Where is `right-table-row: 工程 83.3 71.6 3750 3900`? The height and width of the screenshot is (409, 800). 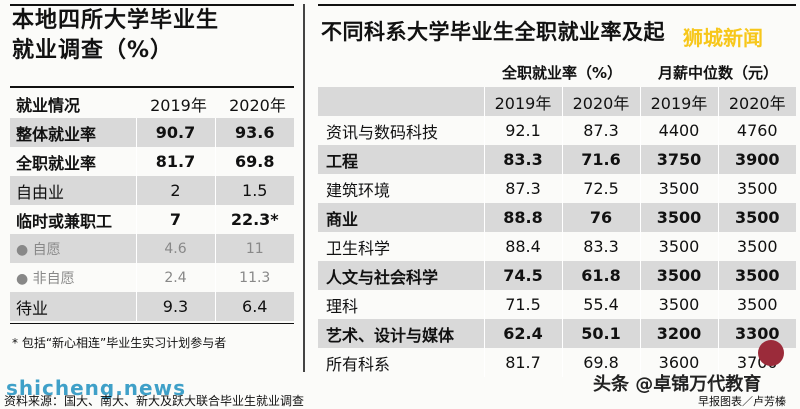 right-table-row: 工程 83.3 71.6 3750 3900 is located at coordinates (557, 159).